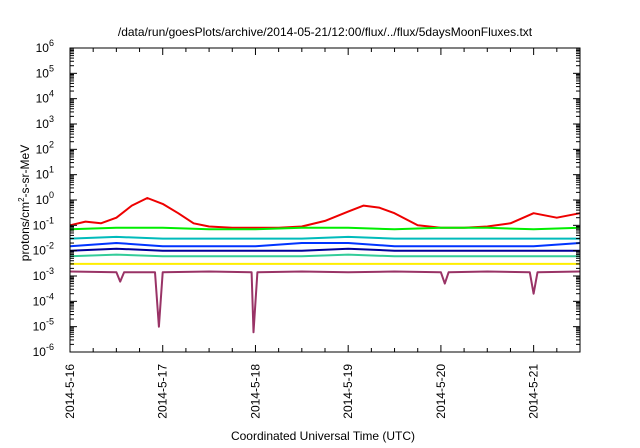  I want to click on y-tick-label: 10⁰, so click(45, 198).